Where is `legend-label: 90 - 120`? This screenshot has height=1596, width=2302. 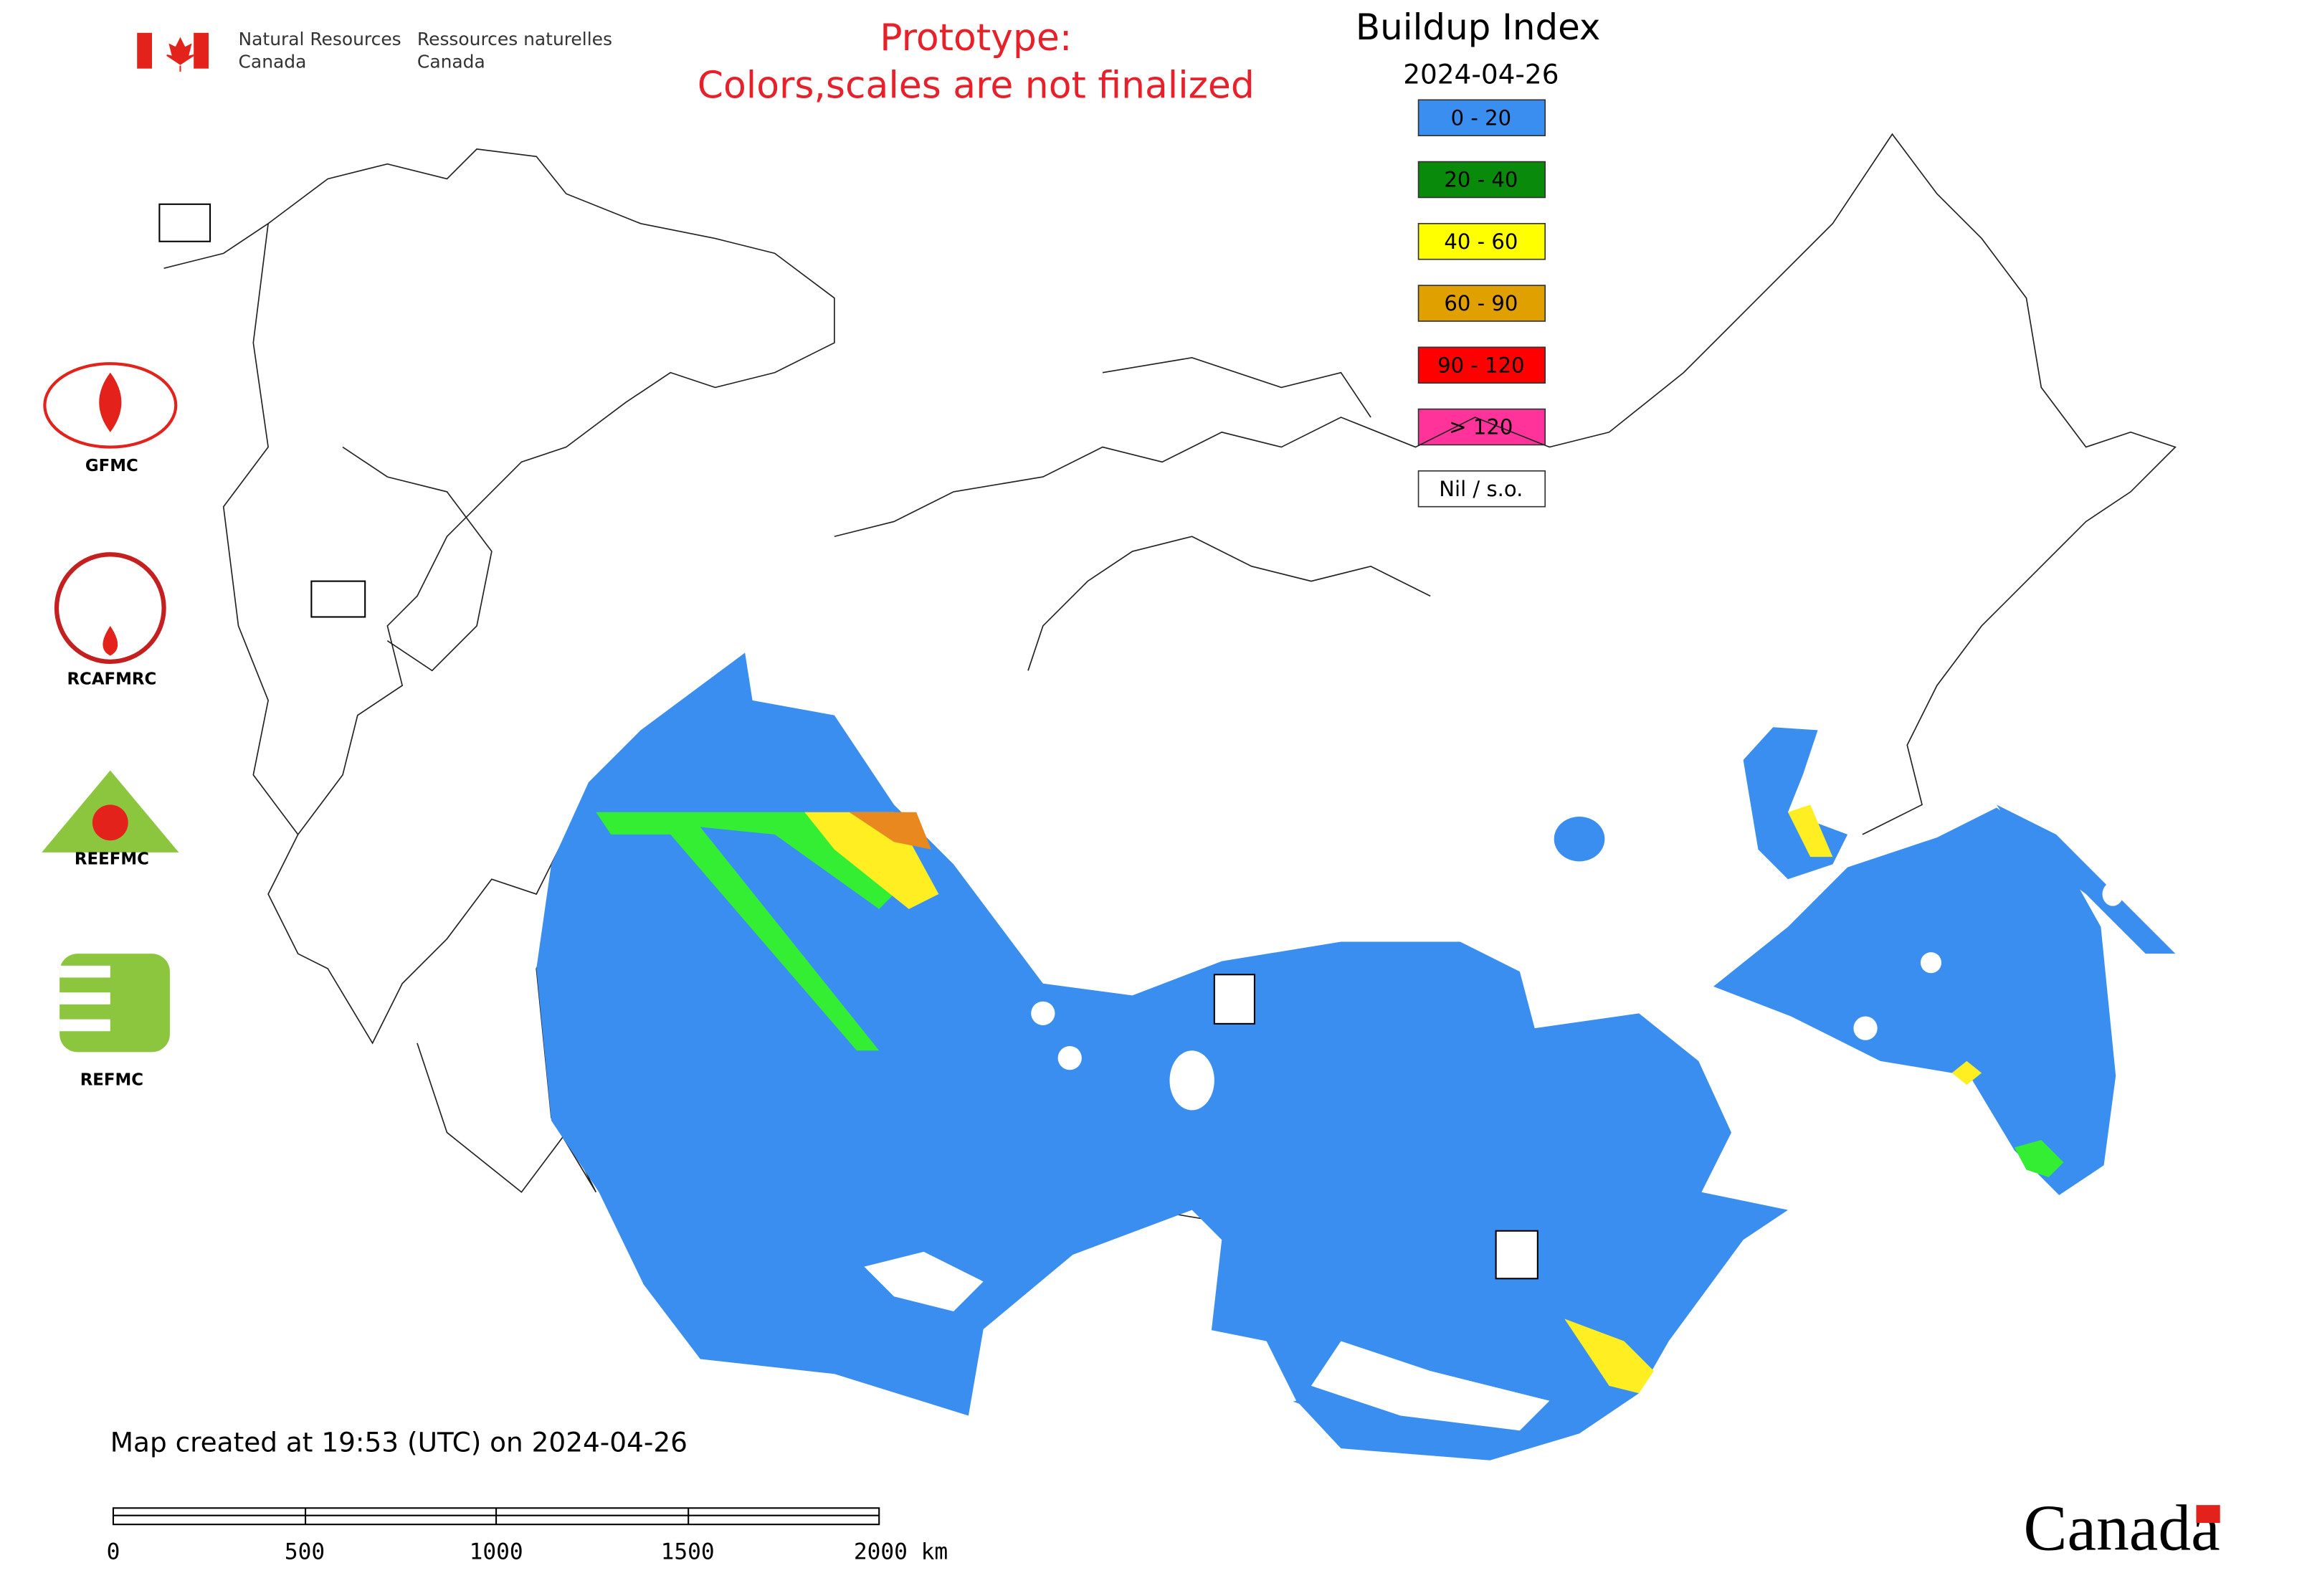
legend-label: 90 - 120 is located at coordinates (1481, 365).